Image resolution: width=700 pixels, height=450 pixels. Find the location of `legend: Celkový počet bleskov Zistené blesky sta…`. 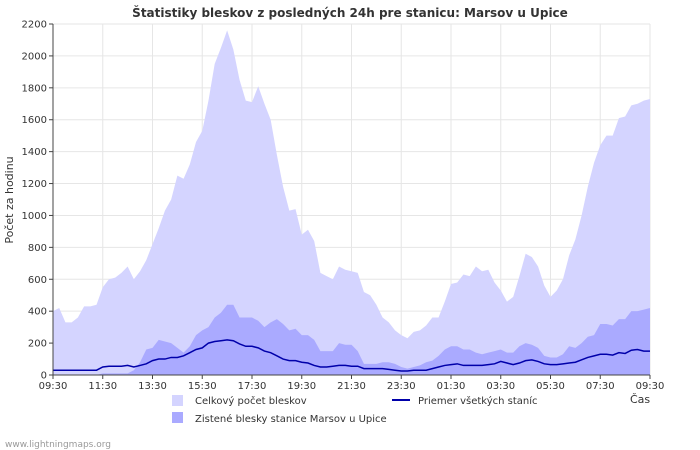

legend: Celkový počet bleskov Zistené blesky sta… is located at coordinates (355, 410).